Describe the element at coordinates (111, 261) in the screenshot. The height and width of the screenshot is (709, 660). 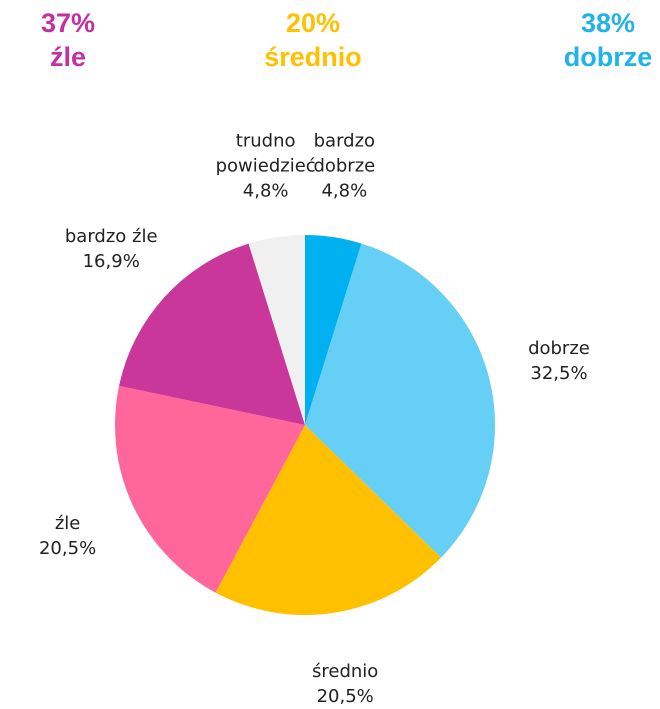
I see `slice-value: 16,9%` at that location.